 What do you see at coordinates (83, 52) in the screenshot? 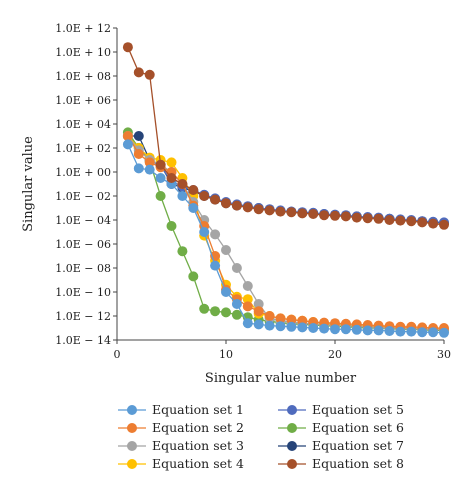
I see `y-tick-label: 1.0E + 10` at bounding box center [83, 52].